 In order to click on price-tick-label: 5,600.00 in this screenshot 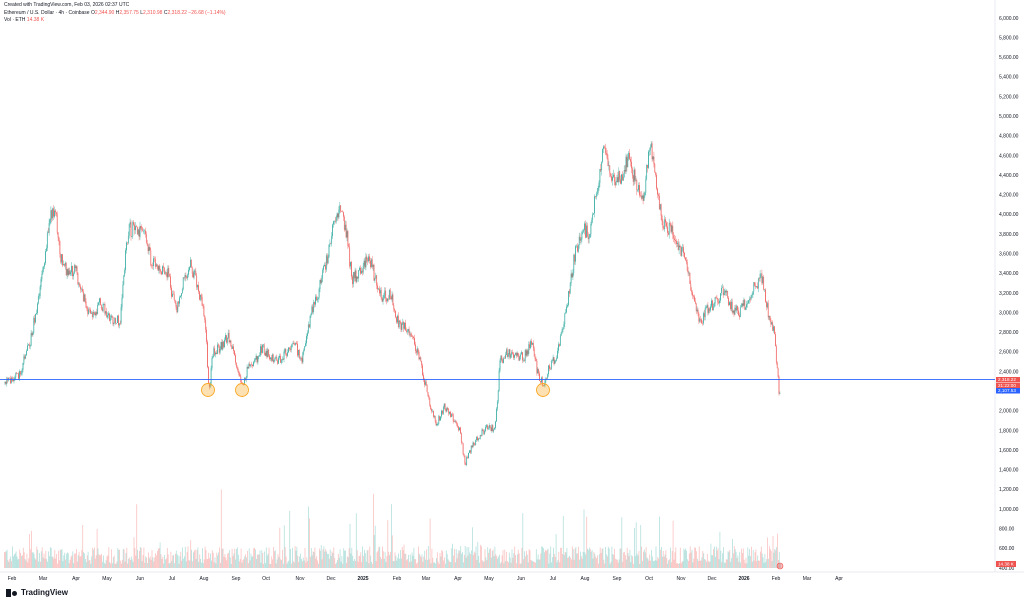, I will do `click(1009, 58)`.